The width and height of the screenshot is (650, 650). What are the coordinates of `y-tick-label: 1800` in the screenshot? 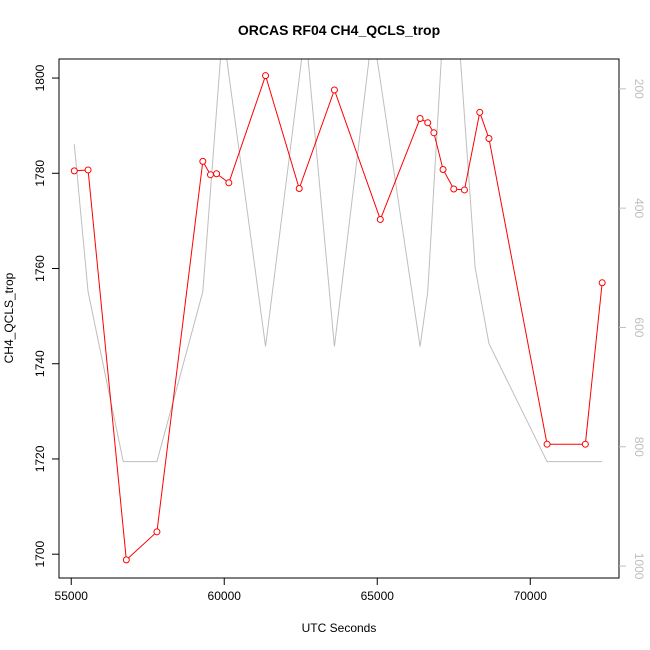 It's located at (40, 77).